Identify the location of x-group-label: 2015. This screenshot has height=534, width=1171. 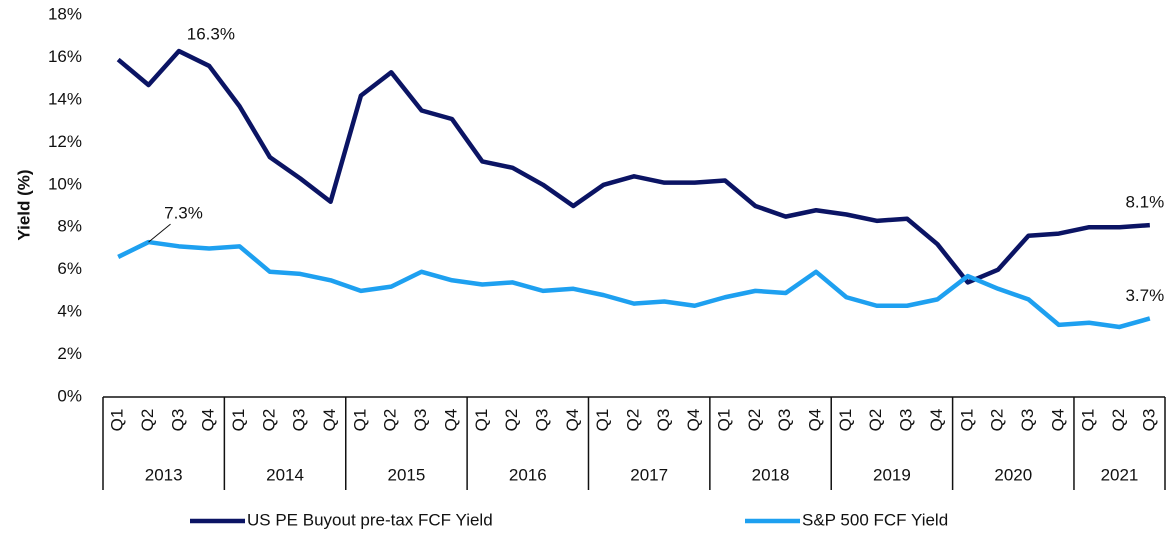
(407, 474).